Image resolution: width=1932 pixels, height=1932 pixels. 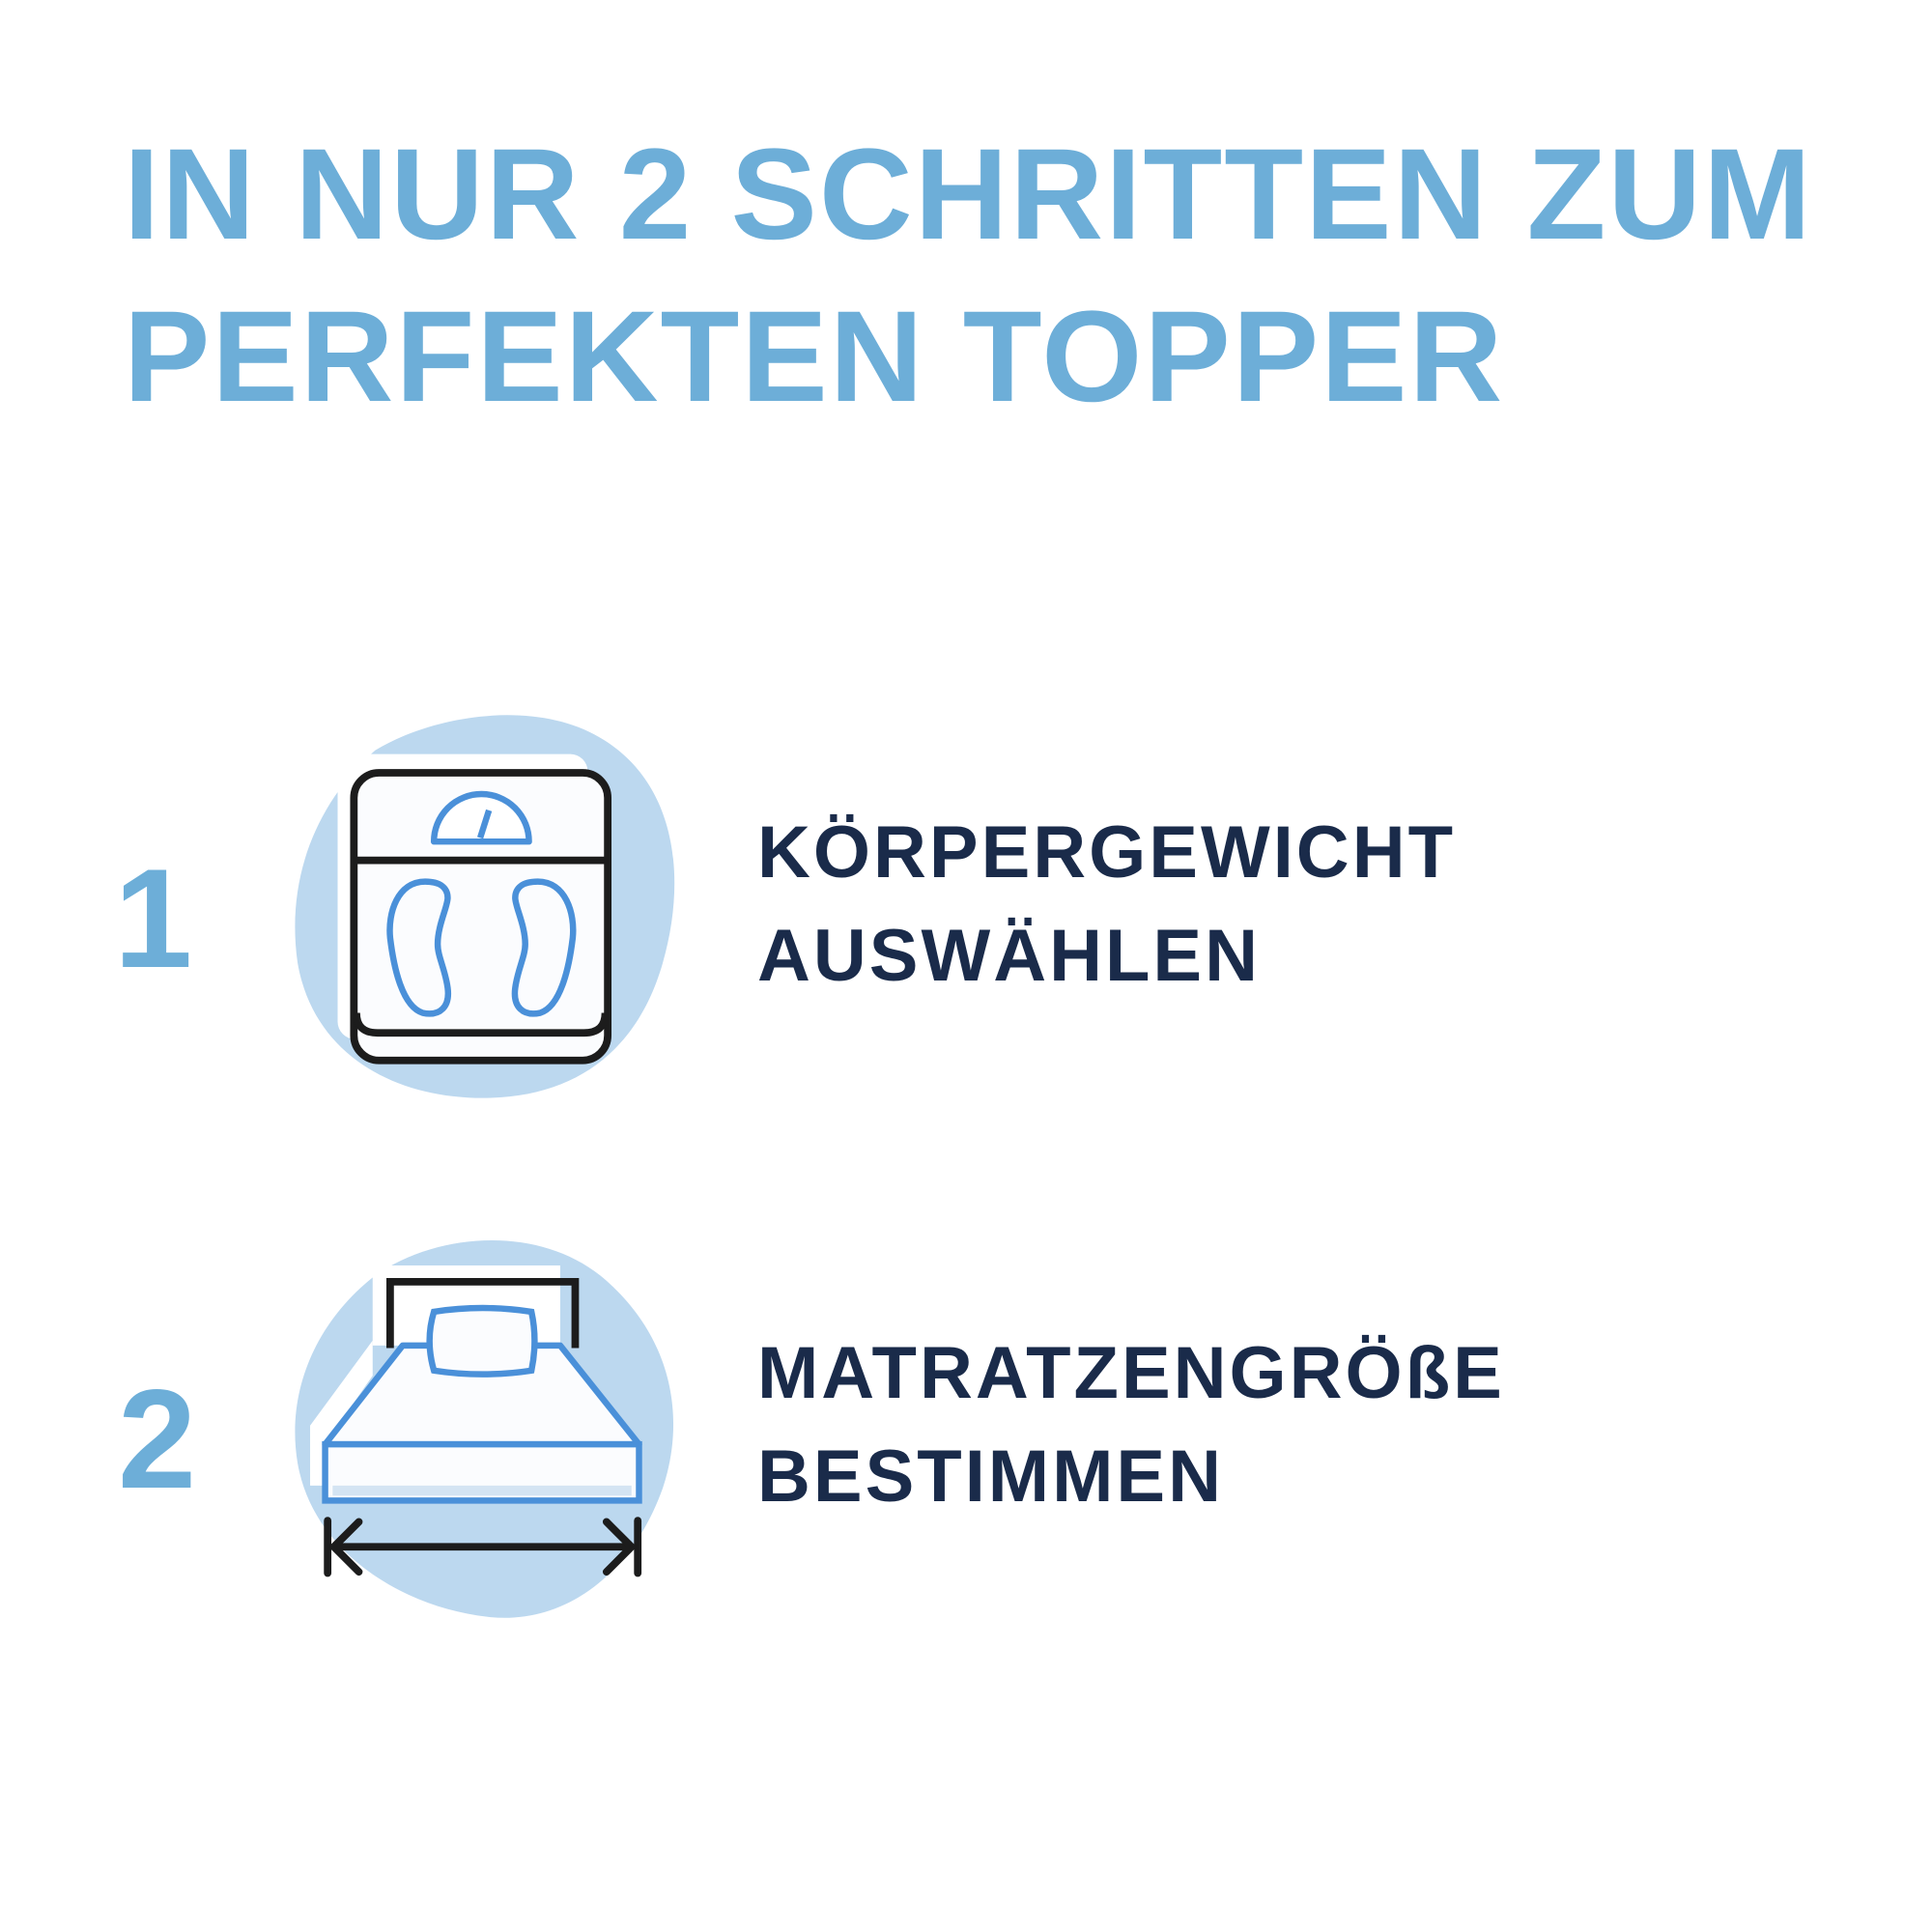 What do you see at coordinates (1106, 904) in the screenshot?
I see `step-1-label: KÖRPERGEWICHT AUSWÄHLEN` at bounding box center [1106, 904].